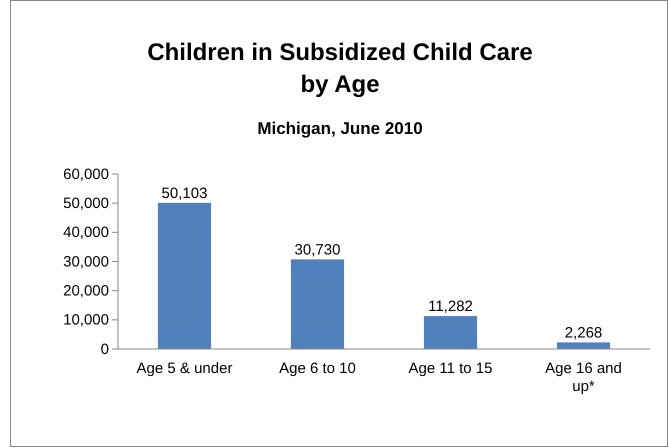  I want to click on y-tick-label: 30,000, so click(86, 261).